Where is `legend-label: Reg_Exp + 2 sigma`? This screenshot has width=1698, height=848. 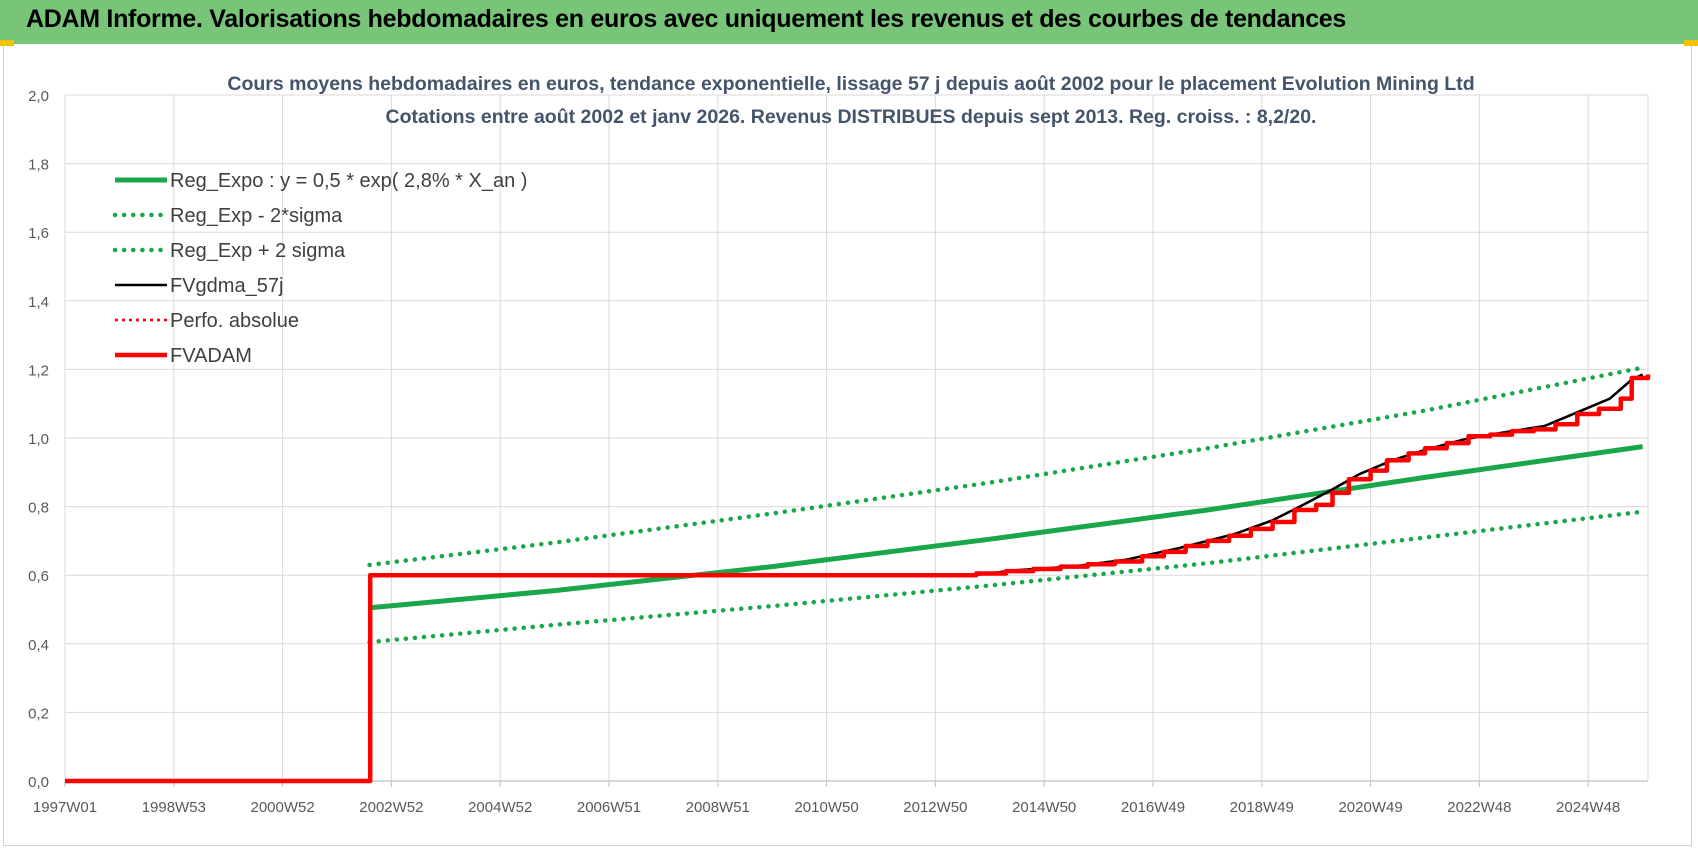
legend-label: Reg_Exp + 2 sigma is located at coordinates (258, 251).